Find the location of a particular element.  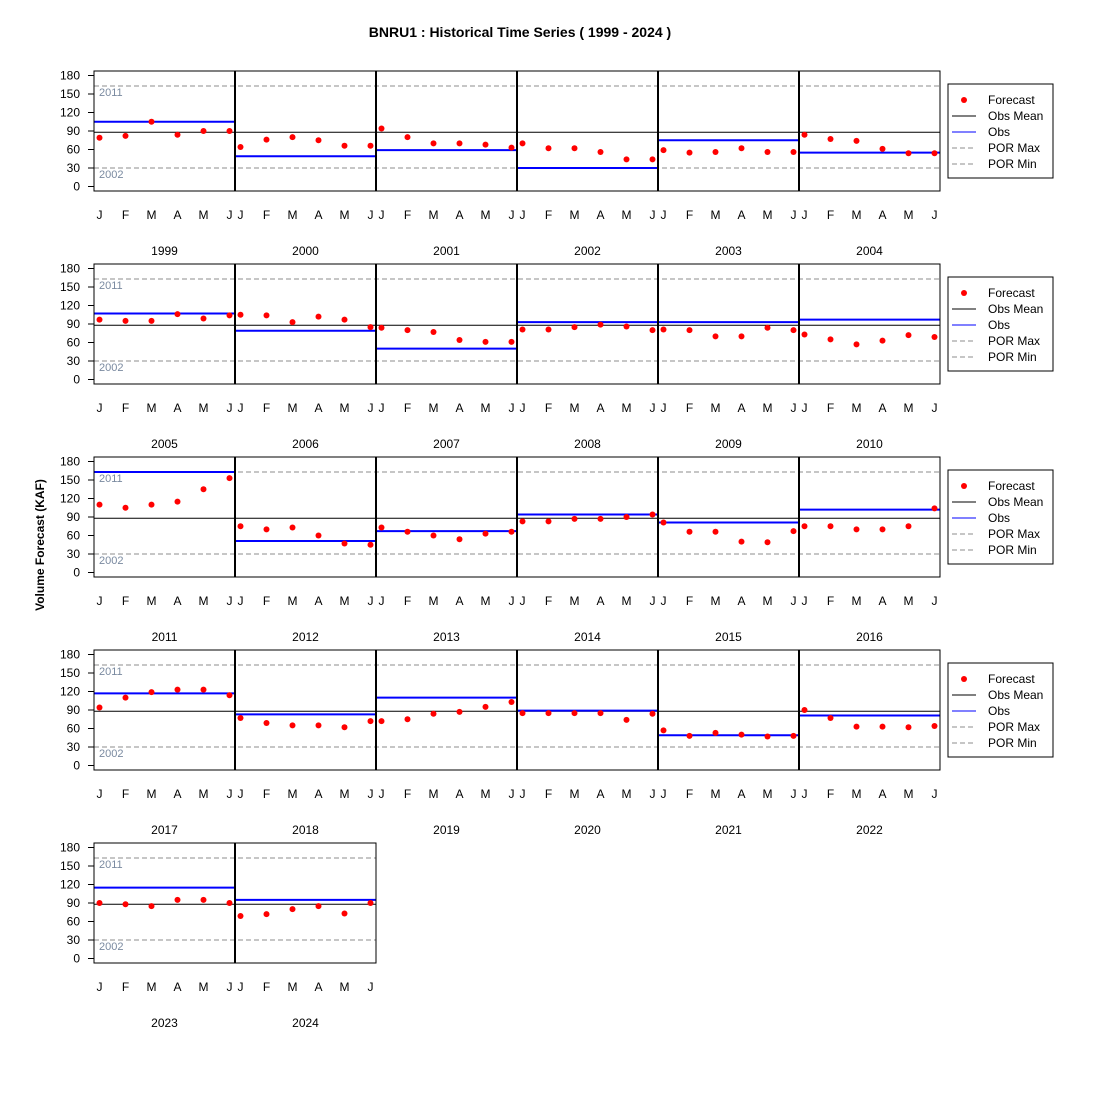

year-panel: J F M A M J 2020 is located at coordinates (587, 743).